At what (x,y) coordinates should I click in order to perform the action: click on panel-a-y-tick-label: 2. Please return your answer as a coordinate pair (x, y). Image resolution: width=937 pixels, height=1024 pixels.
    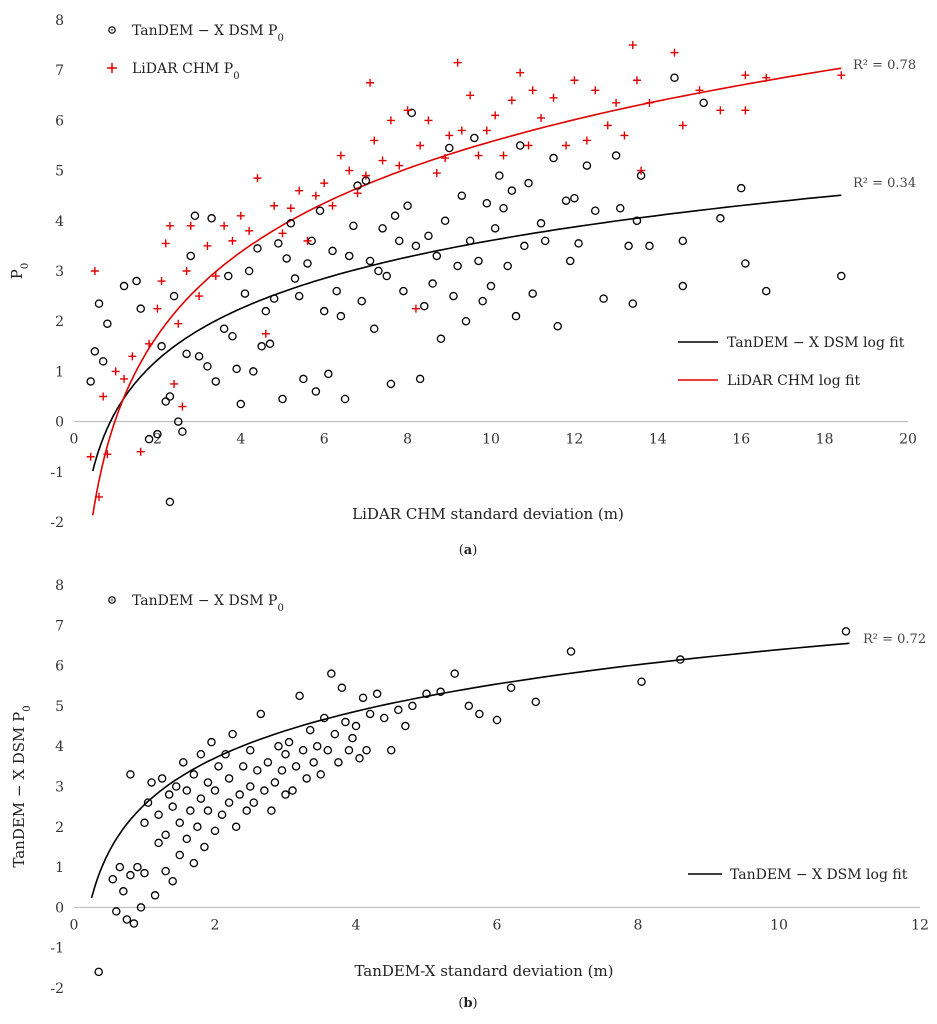
    Looking at the image, I should click on (59, 322).